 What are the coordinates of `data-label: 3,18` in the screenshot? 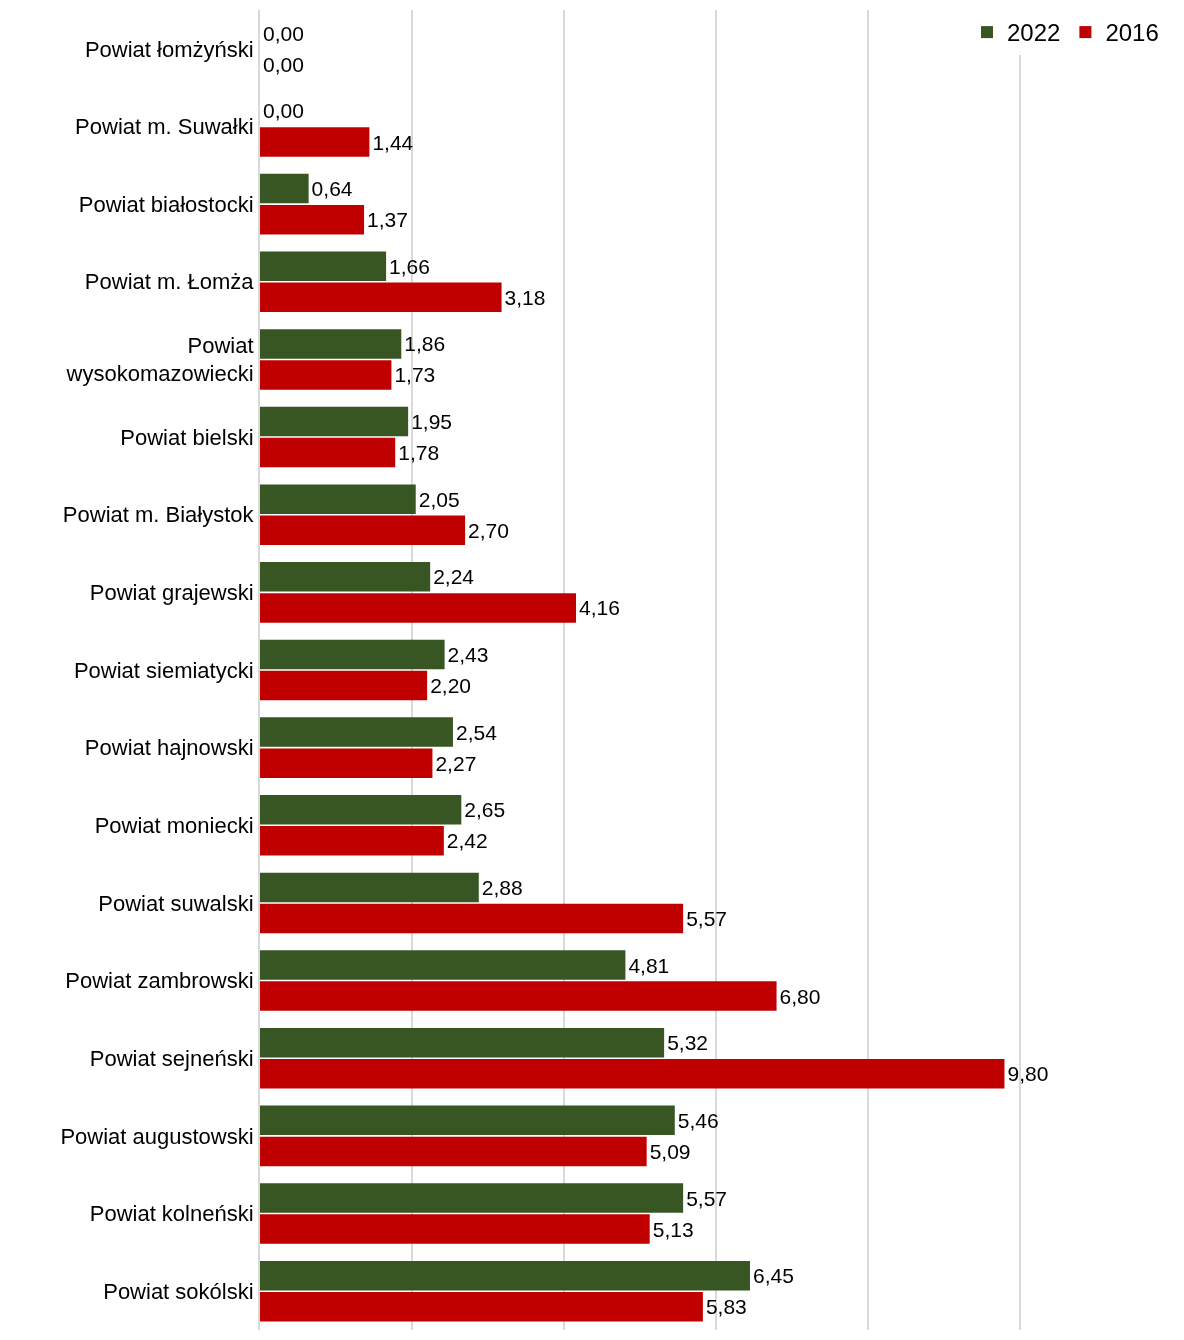 It's located at (525, 297).